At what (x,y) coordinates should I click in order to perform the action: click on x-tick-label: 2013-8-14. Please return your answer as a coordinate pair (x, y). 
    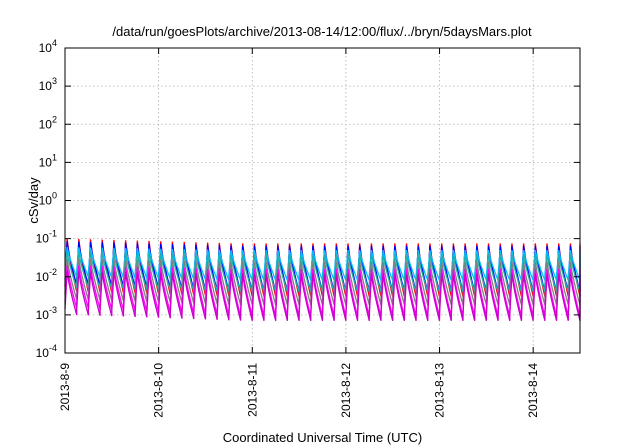
    Looking at the image, I should click on (533, 390).